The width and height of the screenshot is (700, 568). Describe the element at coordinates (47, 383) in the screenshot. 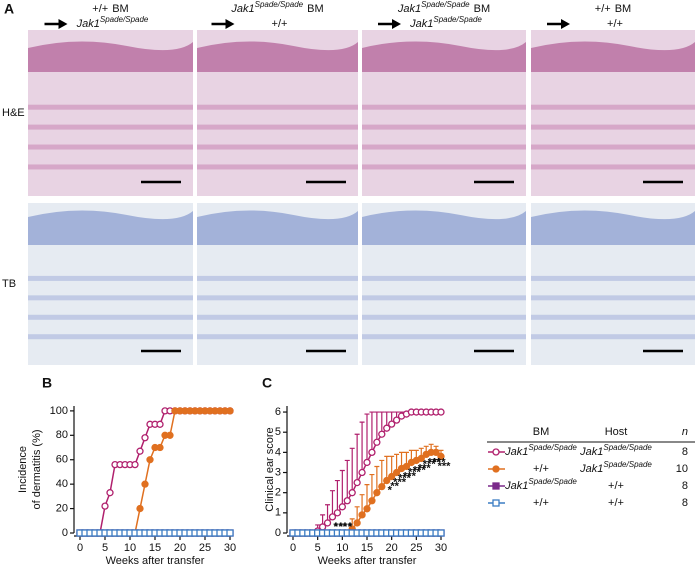

I see `panel-label: B` at that location.